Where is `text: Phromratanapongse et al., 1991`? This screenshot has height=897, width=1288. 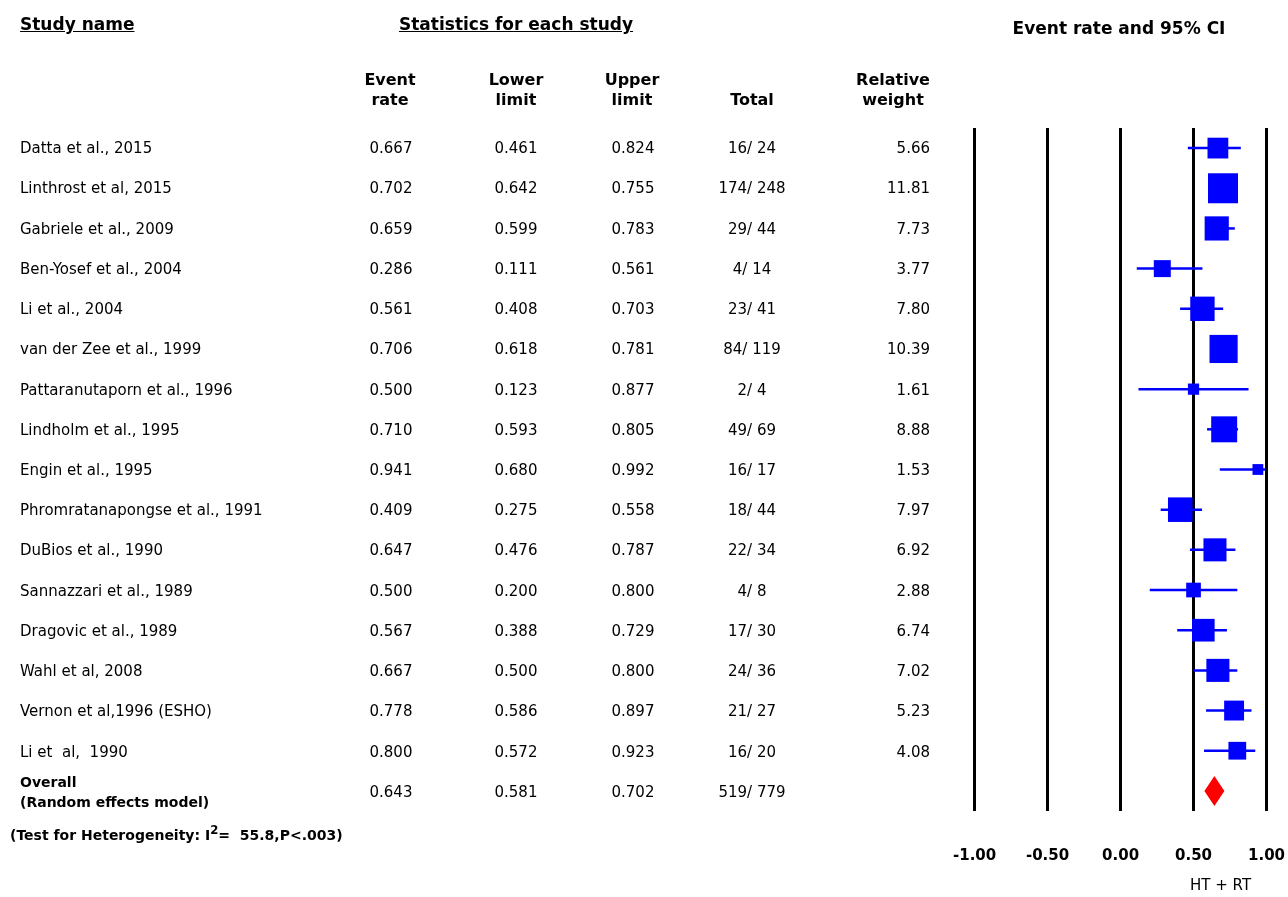
text: Phromratanapongse et al., 1991 is located at coordinates (142, 510).